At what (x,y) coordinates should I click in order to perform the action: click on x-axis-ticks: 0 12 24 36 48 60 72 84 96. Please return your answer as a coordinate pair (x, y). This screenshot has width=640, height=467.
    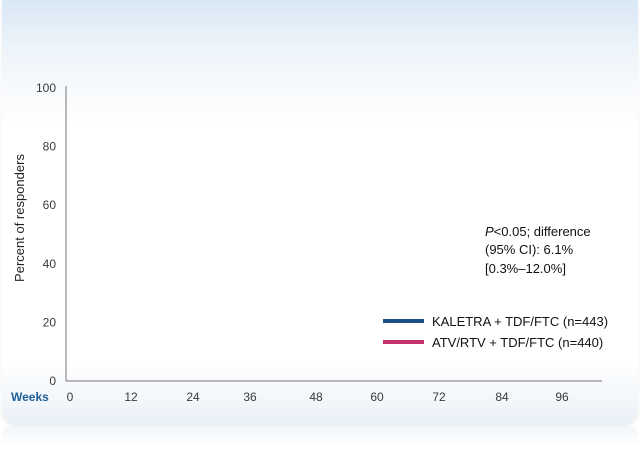
    Looking at the image, I should click on (318, 397).